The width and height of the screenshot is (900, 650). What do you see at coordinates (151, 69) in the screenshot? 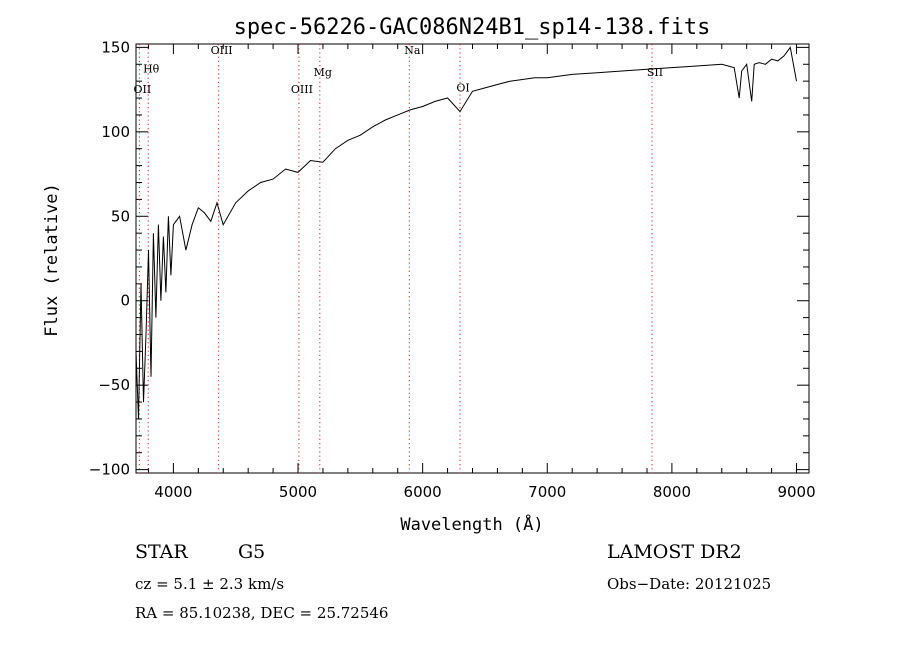
I see `spectral-line-label: Hθ` at bounding box center [151, 69].